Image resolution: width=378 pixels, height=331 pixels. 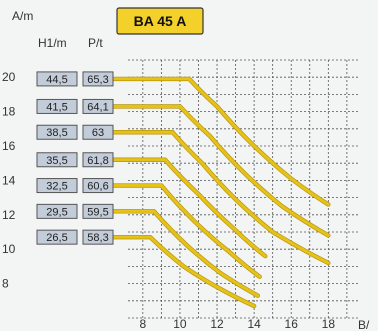 I want to click on y-tick-label: 12, so click(x=9, y=215).